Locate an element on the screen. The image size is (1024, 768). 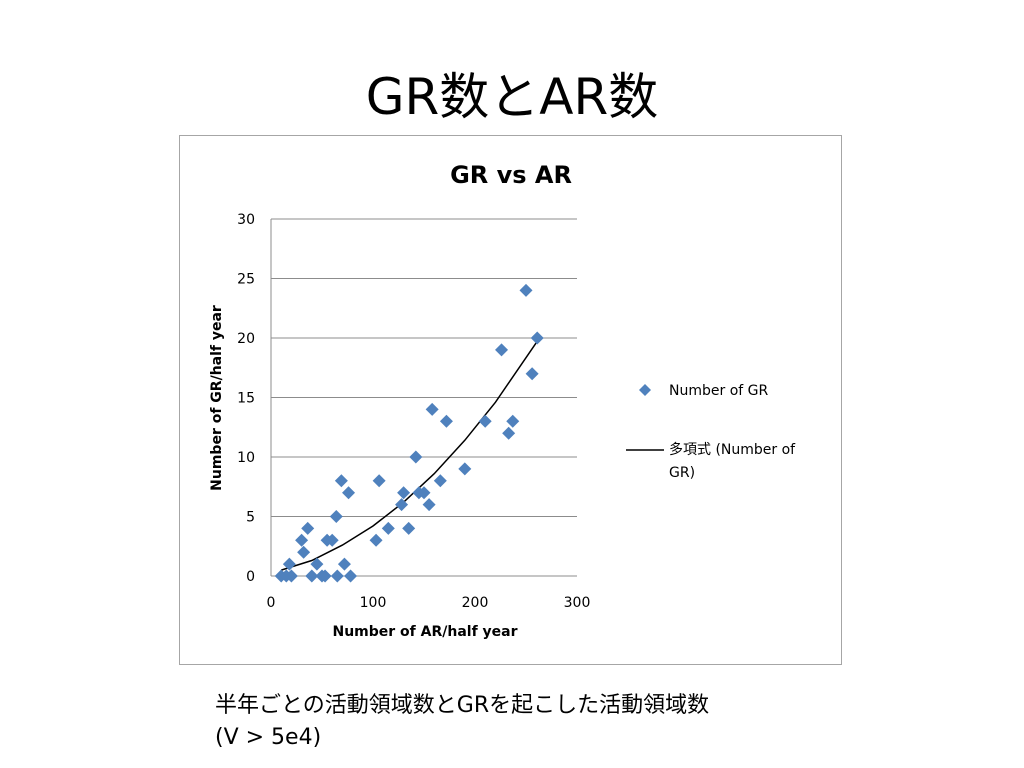
legend-label-trendline: 多項式 (Number of GR) is located at coordinates (732, 461).